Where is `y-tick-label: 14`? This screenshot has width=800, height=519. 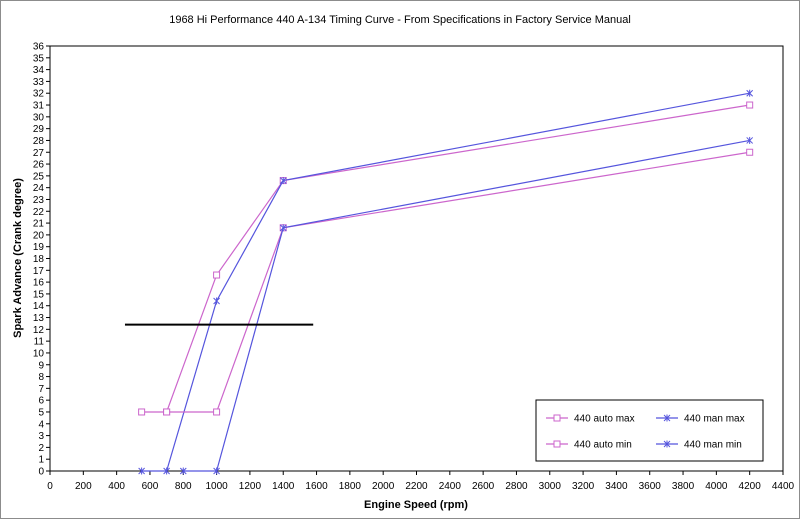 y-tick-label: 14 is located at coordinates (39, 306).